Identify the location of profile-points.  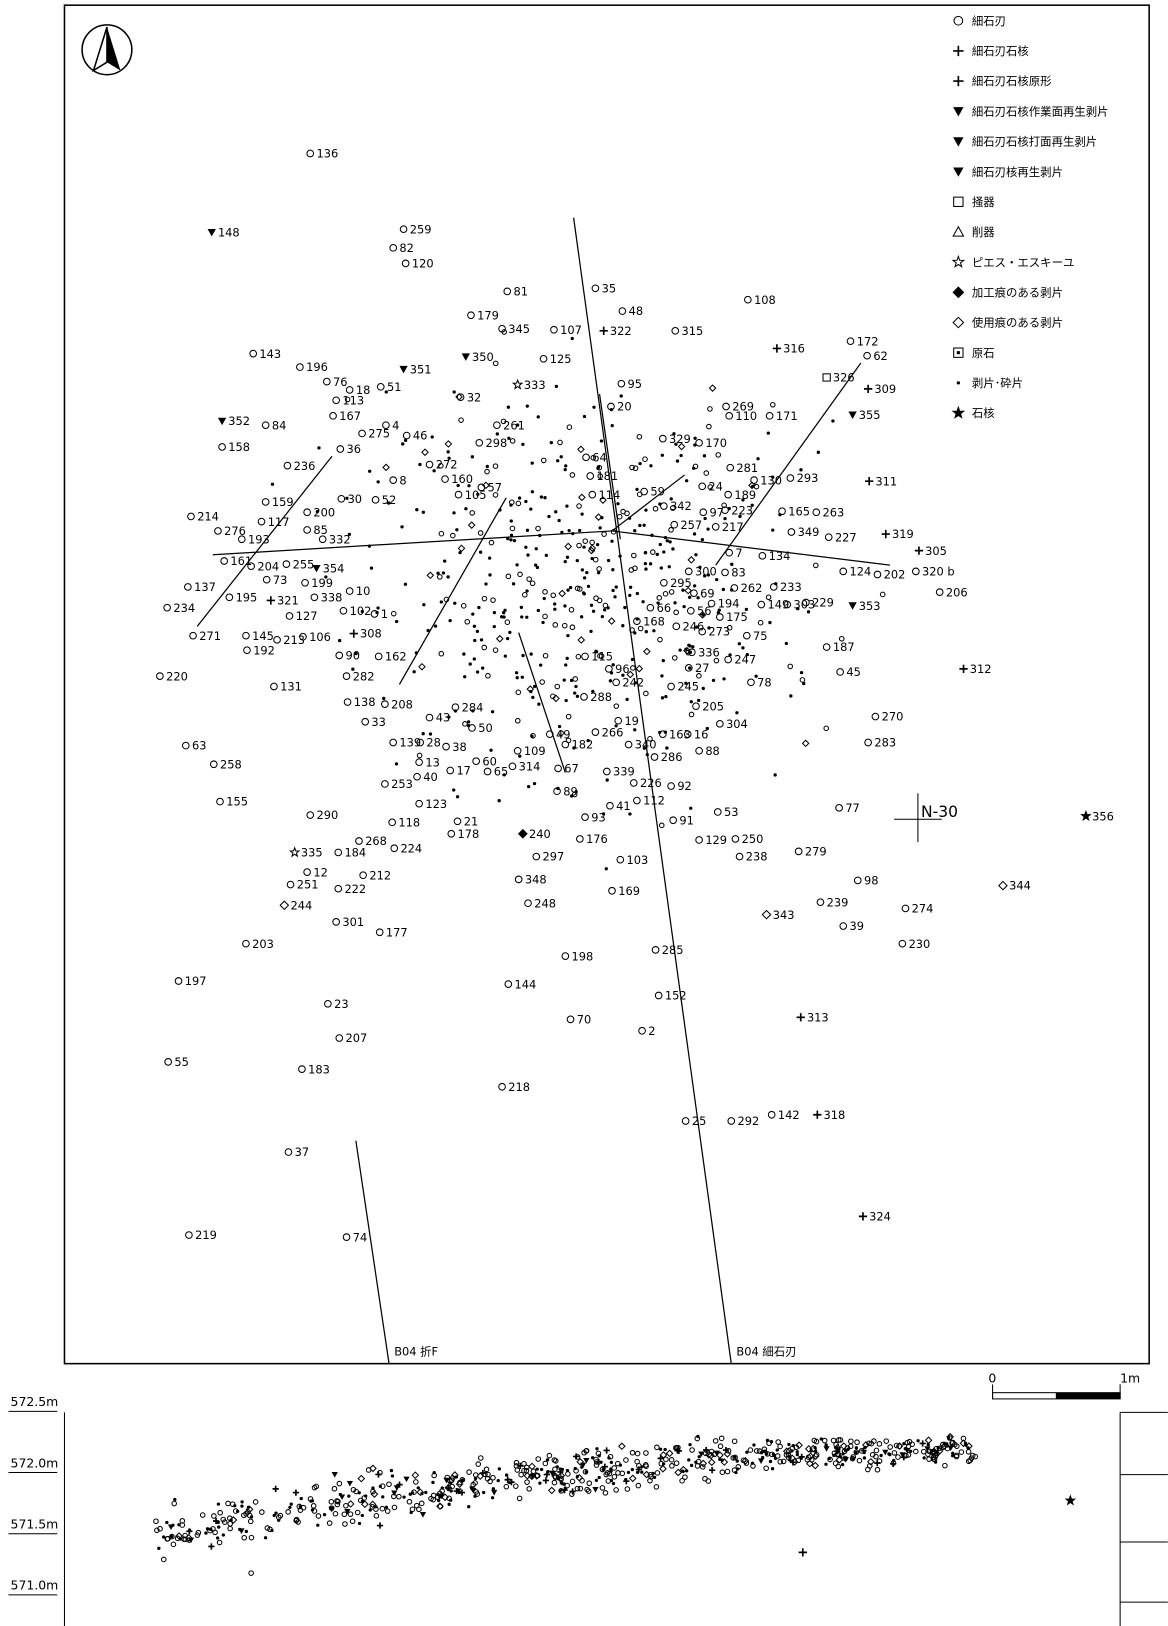
(615, 1504).